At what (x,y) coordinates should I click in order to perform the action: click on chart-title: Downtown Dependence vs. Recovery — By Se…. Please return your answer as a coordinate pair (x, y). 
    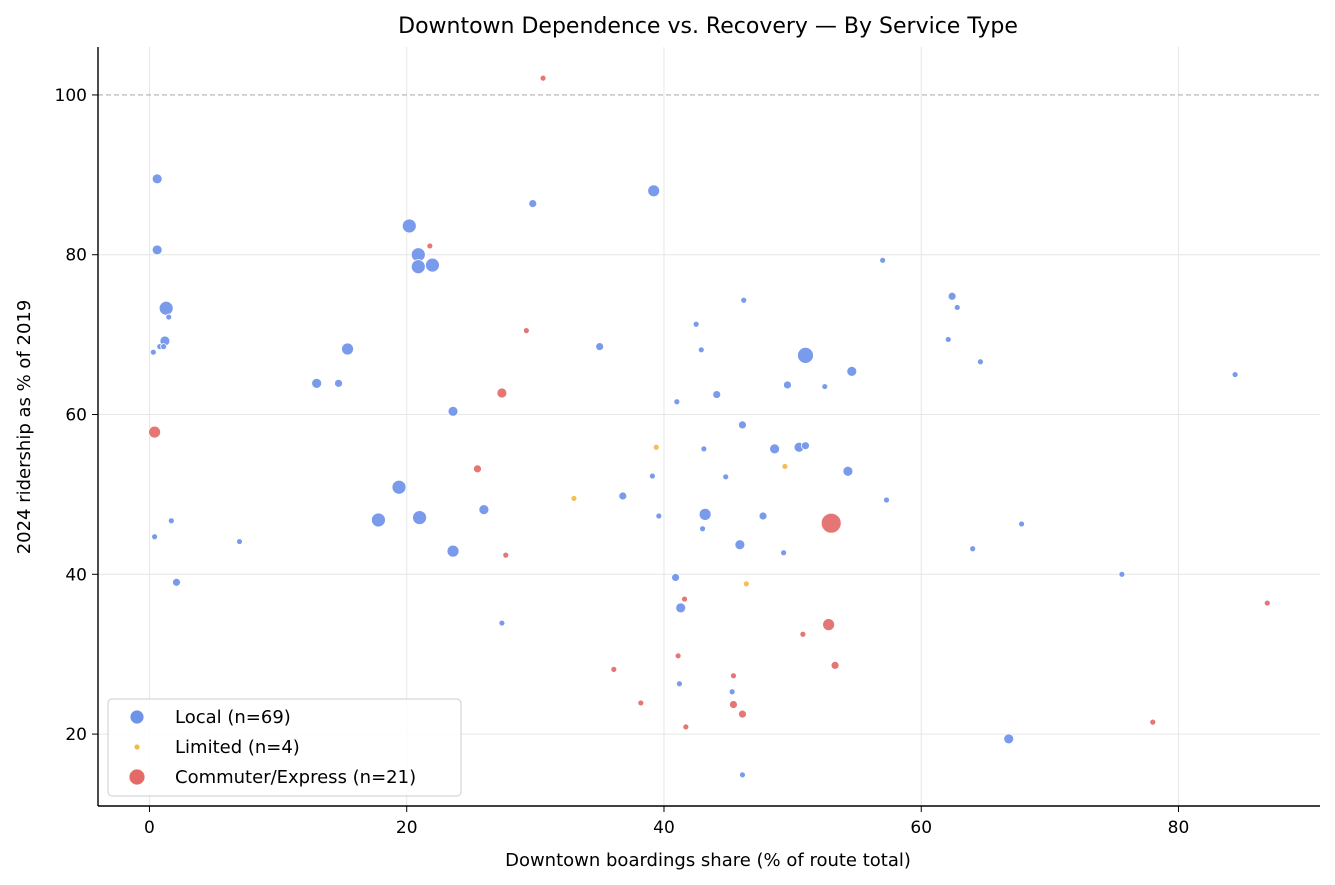
    Looking at the image, I should click on (708, 26).